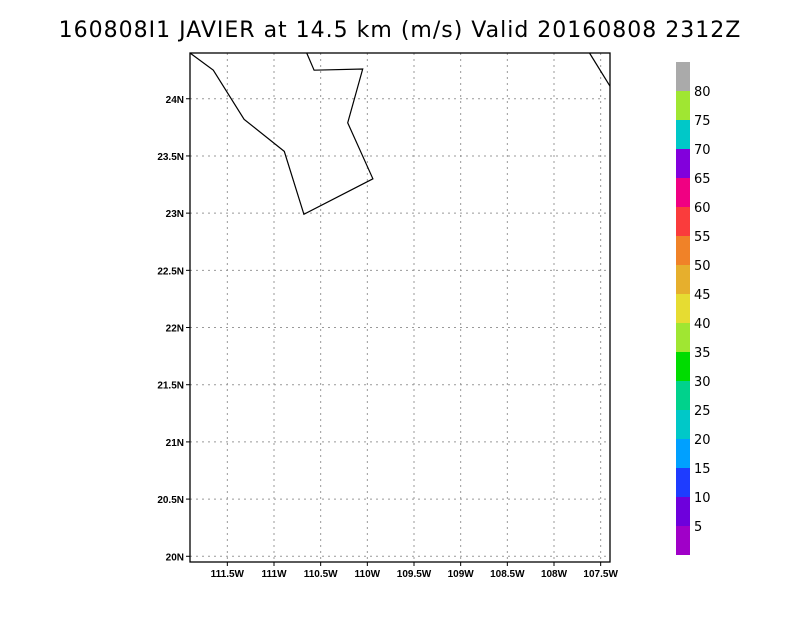 Image resolution: width=800 pixels, height=618 pixels. I want to click on colorbar-label: 55, so click(702, 237).